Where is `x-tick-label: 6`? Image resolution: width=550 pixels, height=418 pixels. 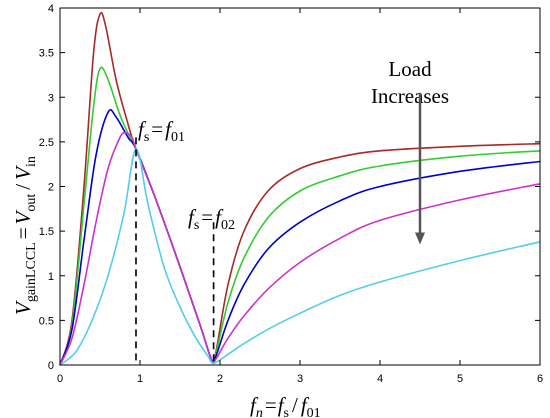 x-tick-label: 6 is located at coordinates (540, 379).